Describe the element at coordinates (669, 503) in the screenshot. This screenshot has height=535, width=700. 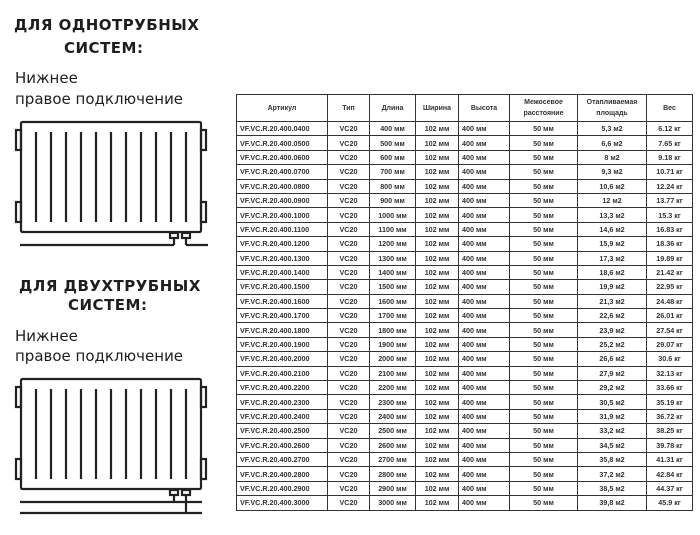
I see `table-cell: 45.9 кг` at that location.